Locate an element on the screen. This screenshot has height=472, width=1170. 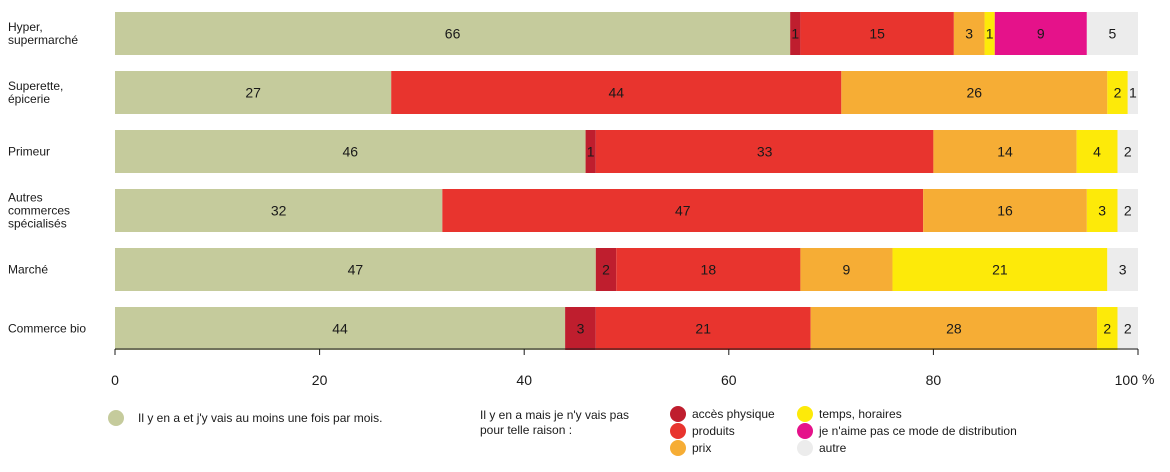
category-label: Marché is located at coordinates (28, 270).